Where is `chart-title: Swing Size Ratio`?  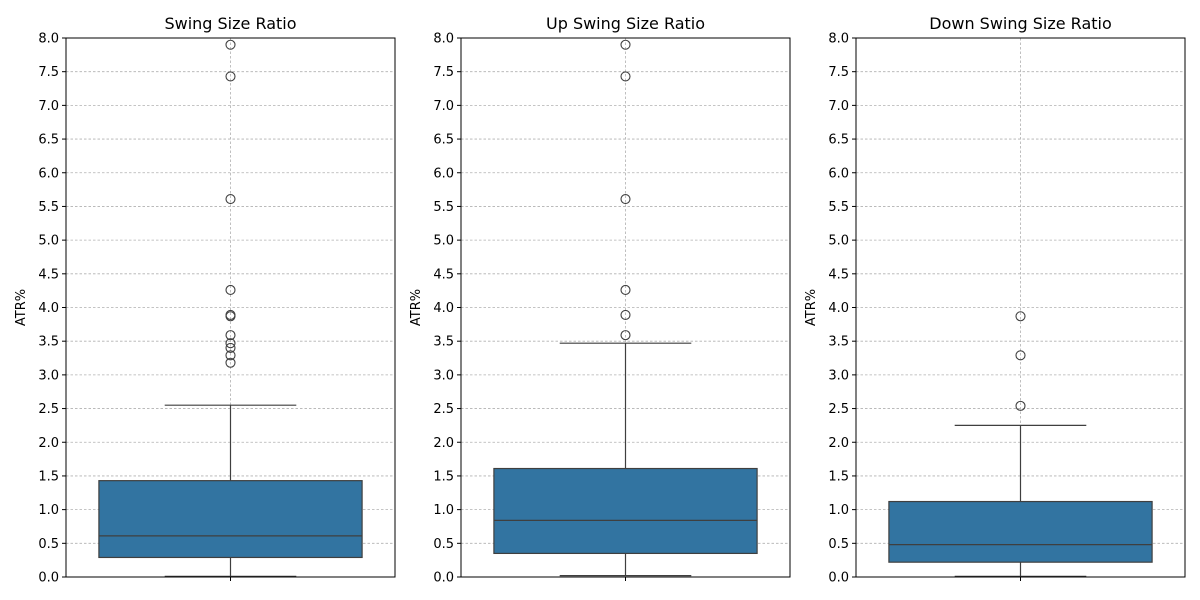
chart-title: Swing Size Ratio is located at coordinates (230, 23).